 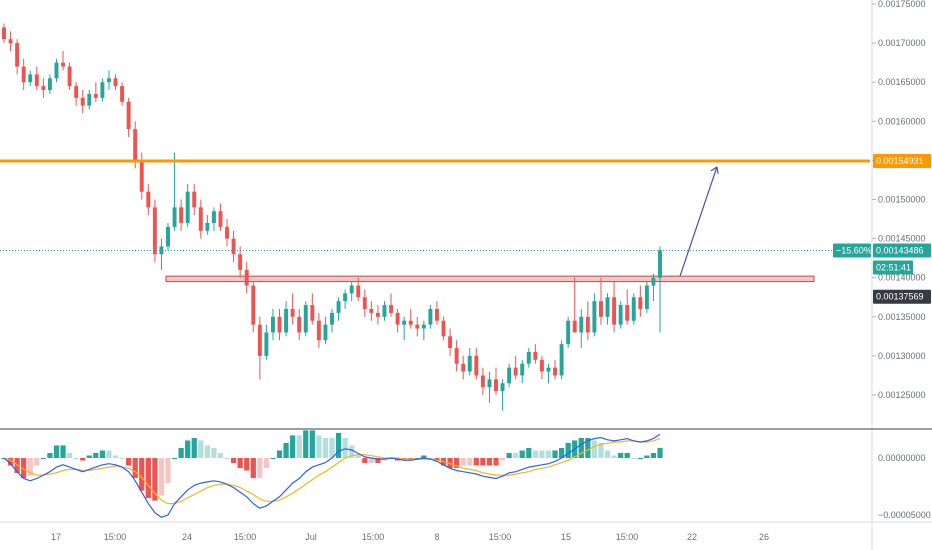 I want to click on price-tick-label: 0.00145000, so click(x=902, y=239).